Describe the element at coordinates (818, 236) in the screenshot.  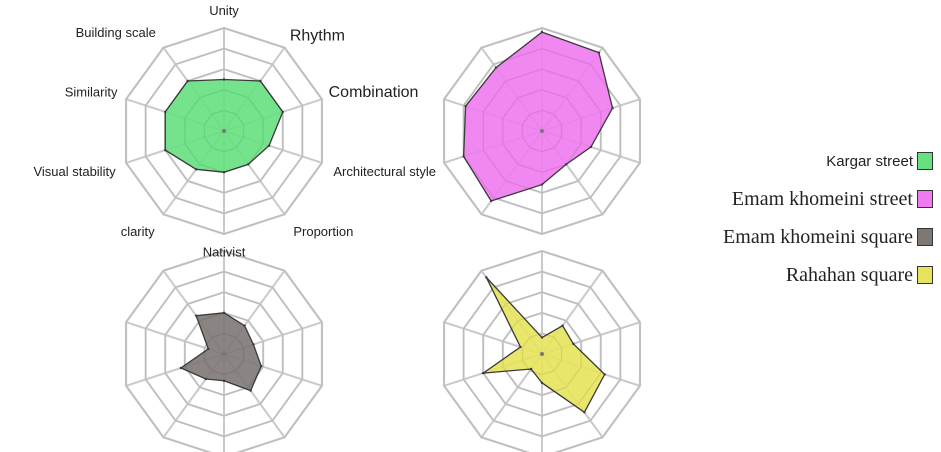
I see `legend-label: Emam khomeini square` at that location.